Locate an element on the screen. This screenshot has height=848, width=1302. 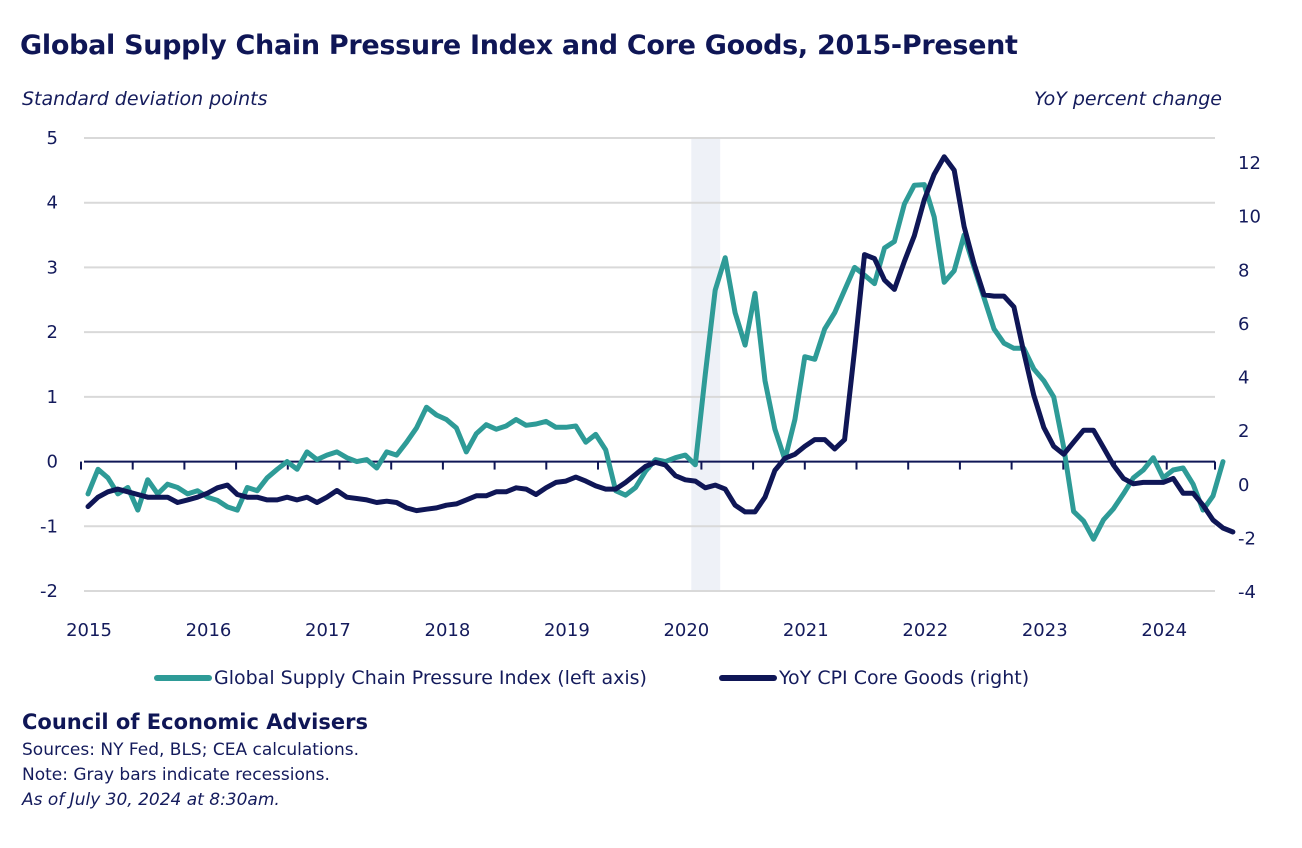
footer-note: Note: Gray bars indicate recessions. is located at coordinates (176, 775).